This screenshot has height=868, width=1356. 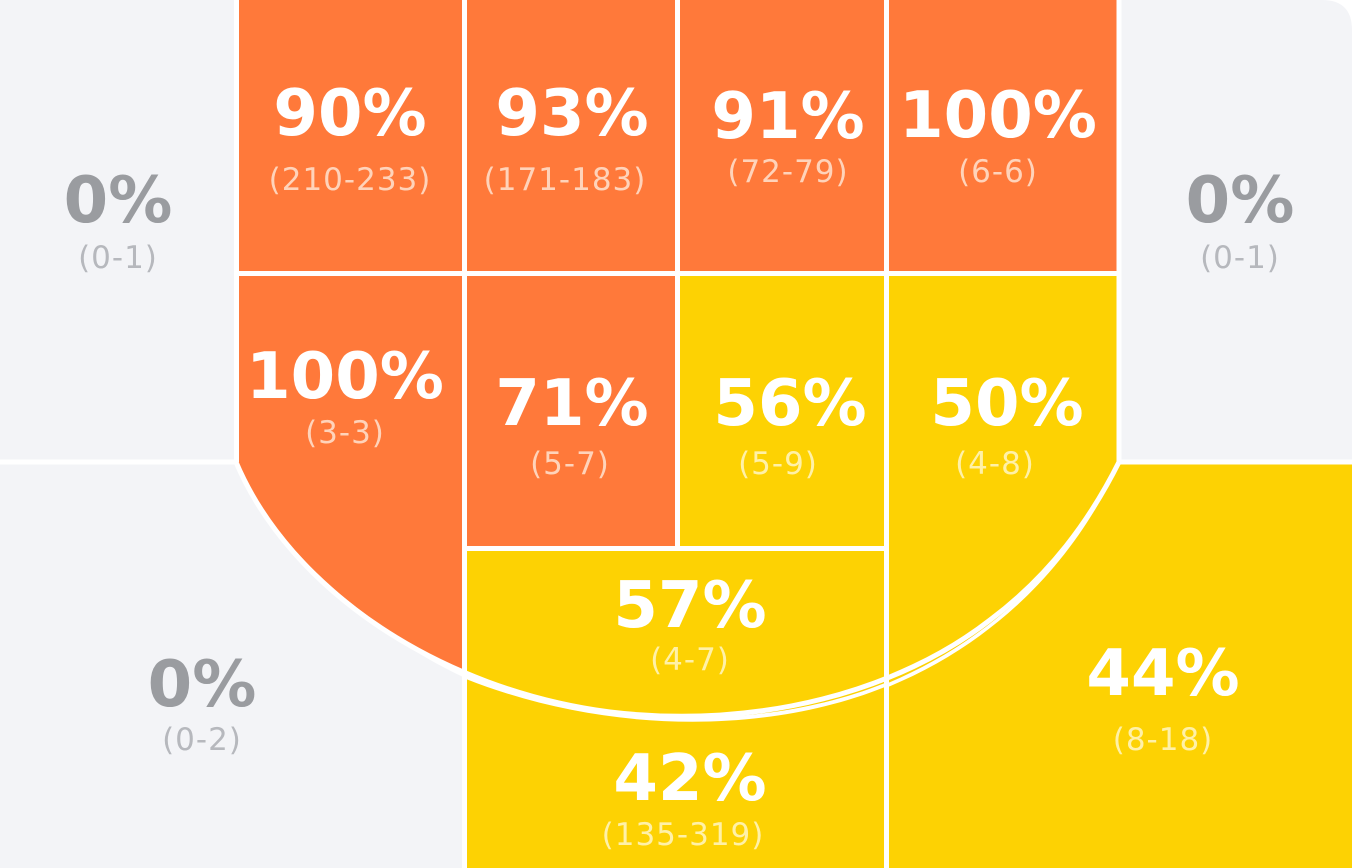 What do you see at coordinates (689, 606) in the screenshot?
I see `pct-mid-range-top: 57%` at bounding box center [689, 606].